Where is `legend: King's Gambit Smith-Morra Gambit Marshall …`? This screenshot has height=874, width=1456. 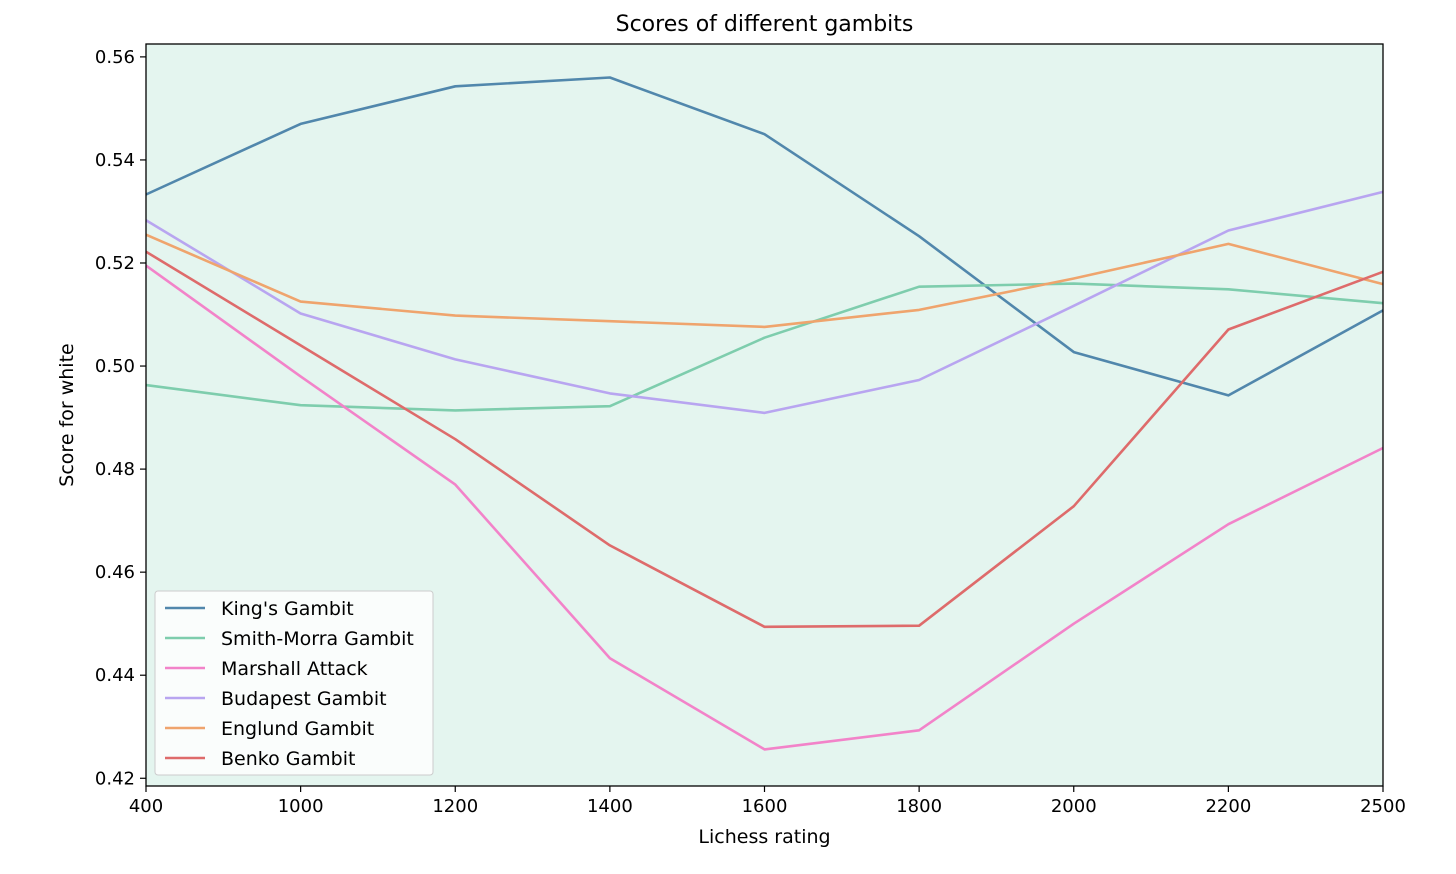 legend: King's Gambit Smith-Morra Gambit Marshall … is located at coordinates (294, 683).